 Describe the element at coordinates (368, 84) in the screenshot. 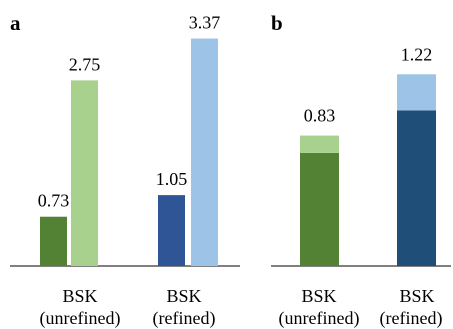

I see `panel-b-value-labels: 0.83 1.22` at that location.